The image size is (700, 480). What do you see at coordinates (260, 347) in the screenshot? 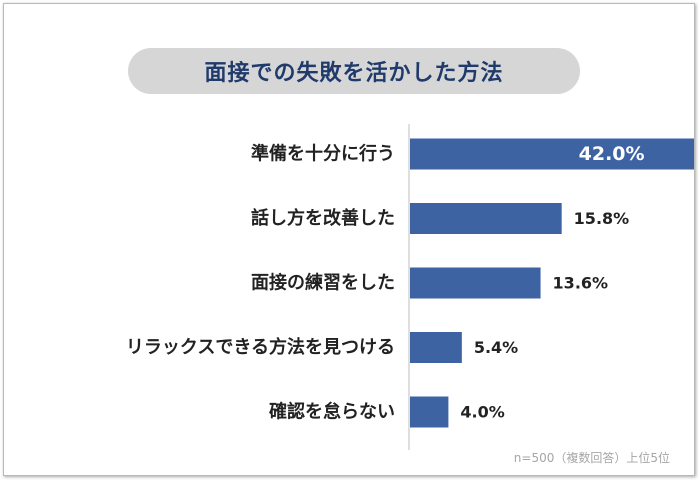
I see `category-label: リラックスできる方法を見つける` at bounding box center [260, 347].